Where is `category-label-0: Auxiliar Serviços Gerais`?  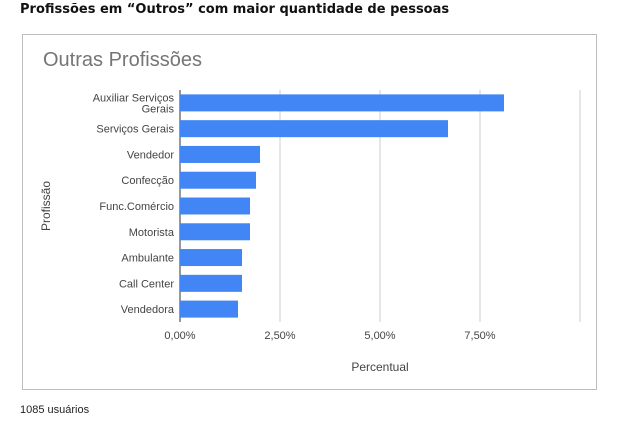 category-label-0: Auxiliar Serviços Gerais is located at coordinates (134, 103).